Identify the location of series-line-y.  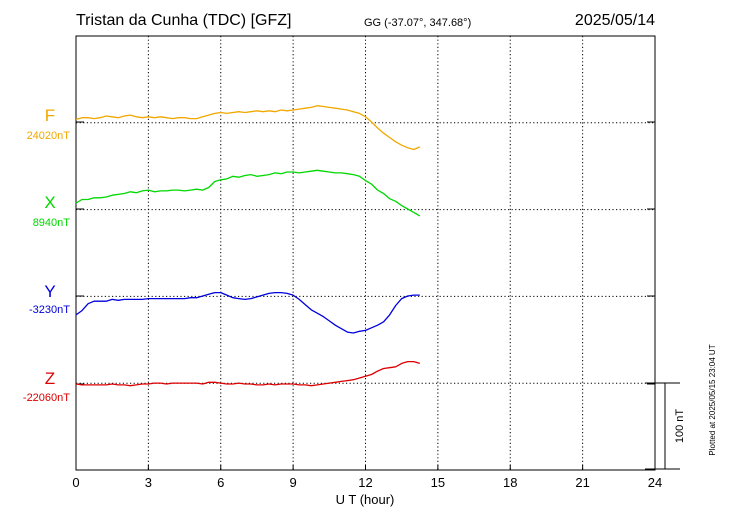
(247, 312).